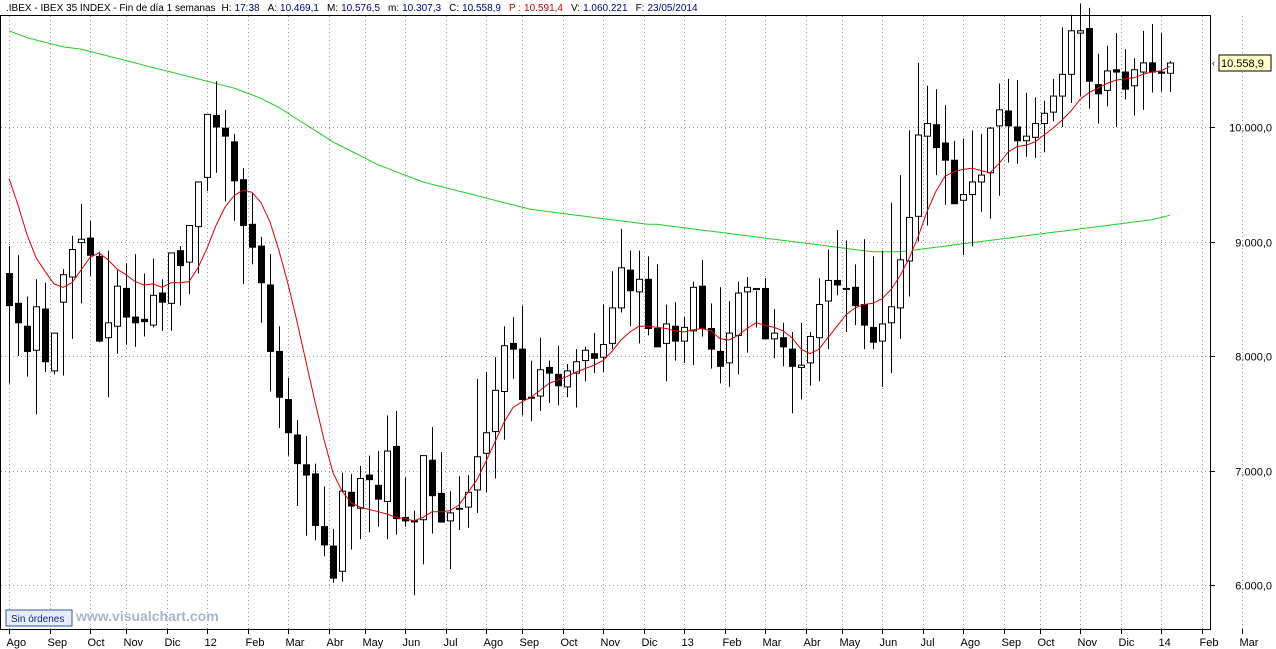 The image size is (1276, 649). I want to click on last-price-label: 10.558,9, so click(1242, 64).